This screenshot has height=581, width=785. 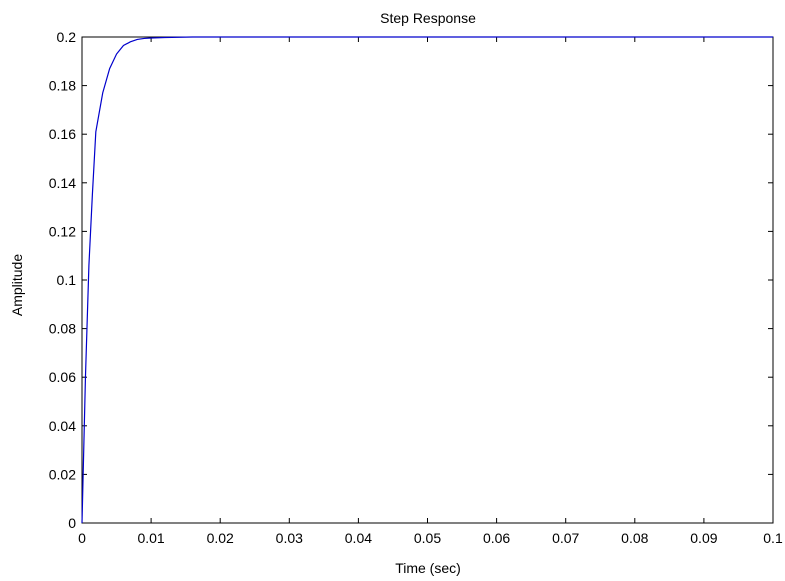 I want to click on x-tick-label: 0.1, so click(x=773, y=538).